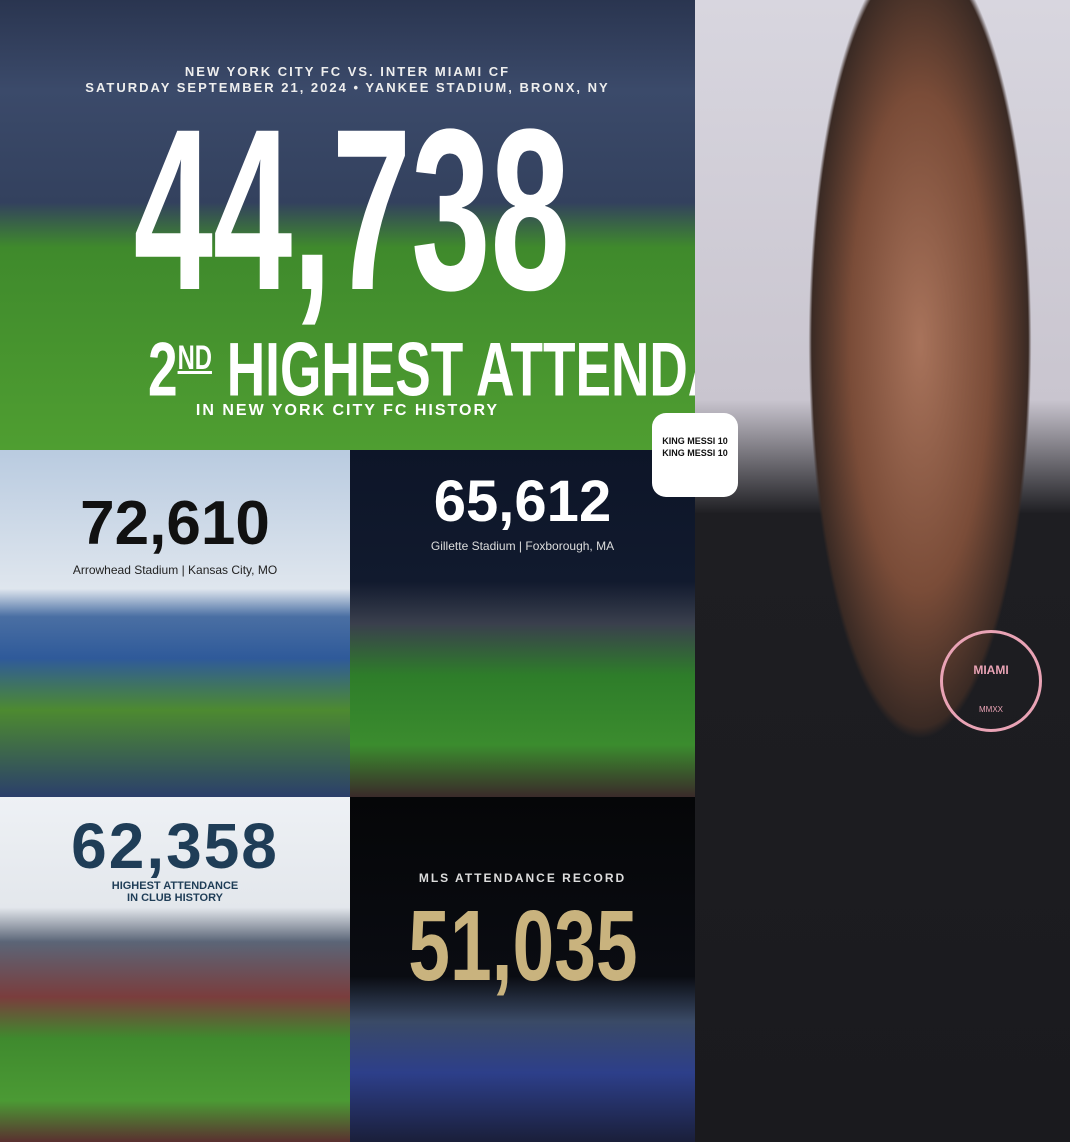 The width and height of the screenshot is (1070, 1142). I want to click on match-title: NEW YORK CITY FC VS. INTER MIAMI CF, so click(347, 71).